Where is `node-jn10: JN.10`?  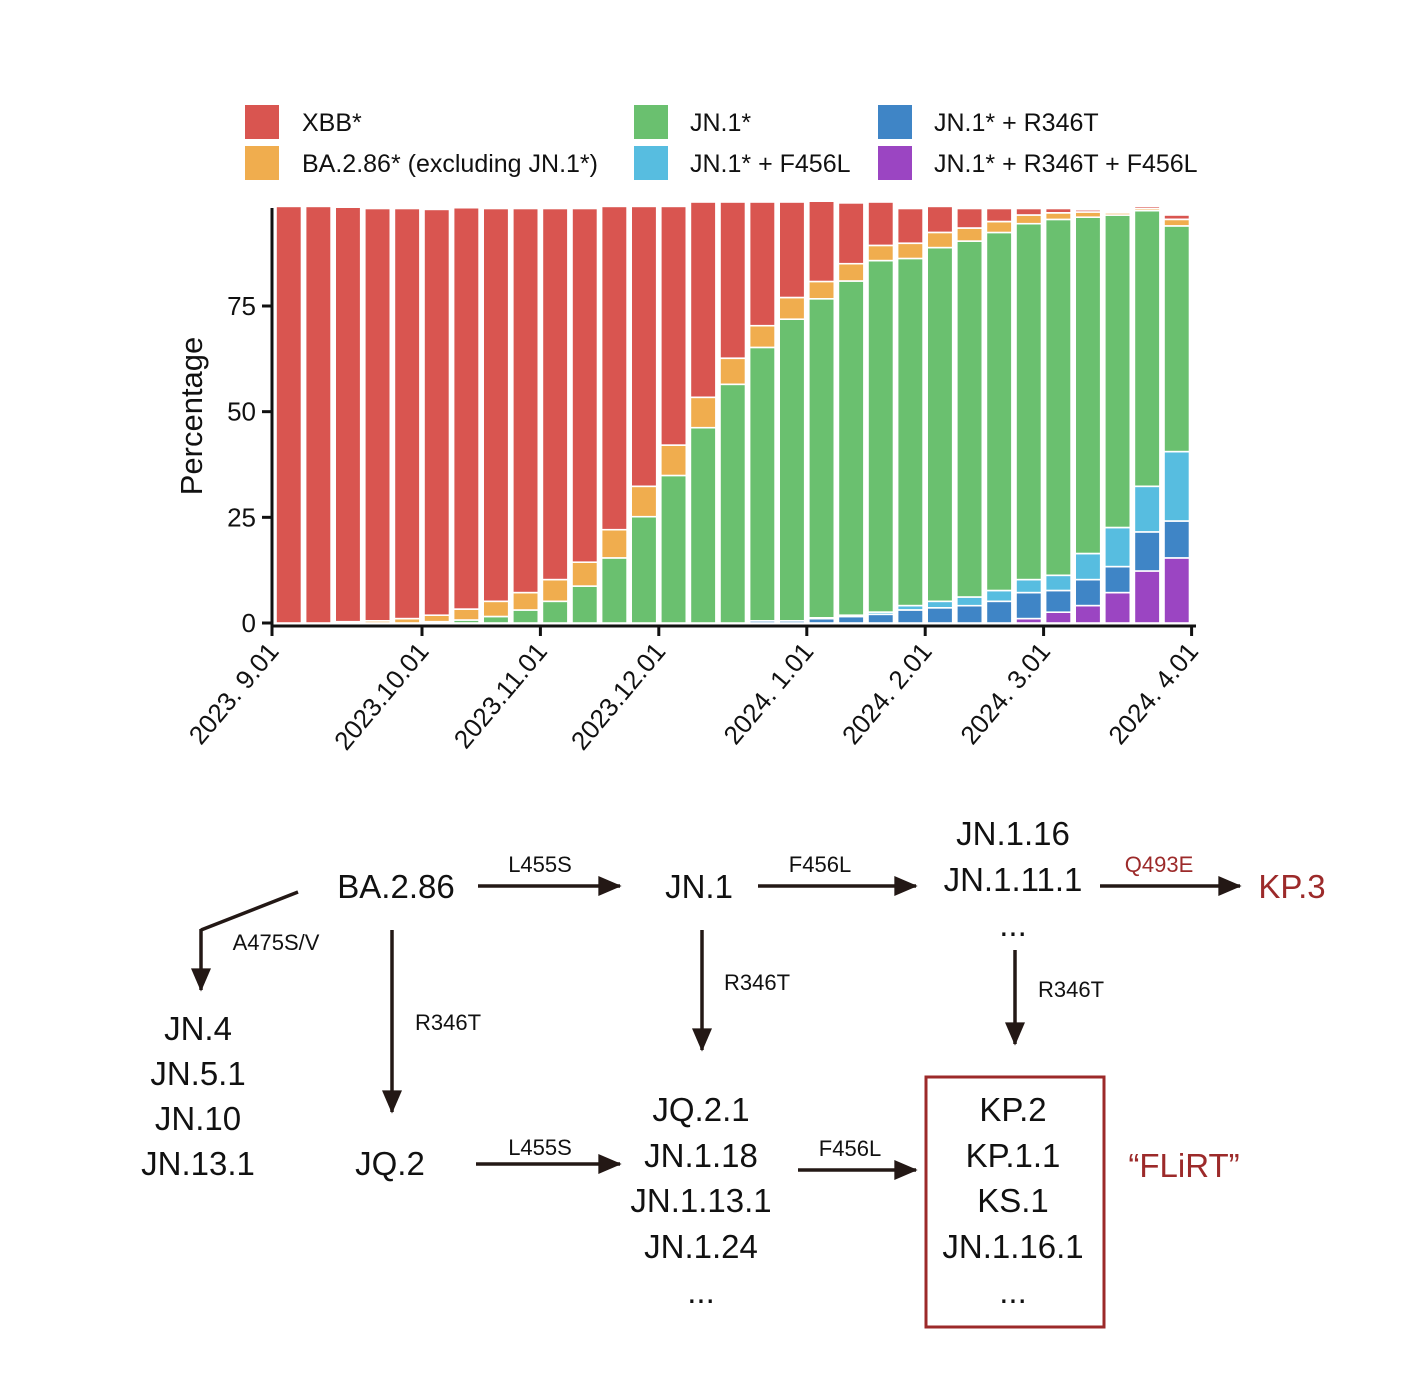 node-jn10: JN.10 is located at coordinates (198, 1118).